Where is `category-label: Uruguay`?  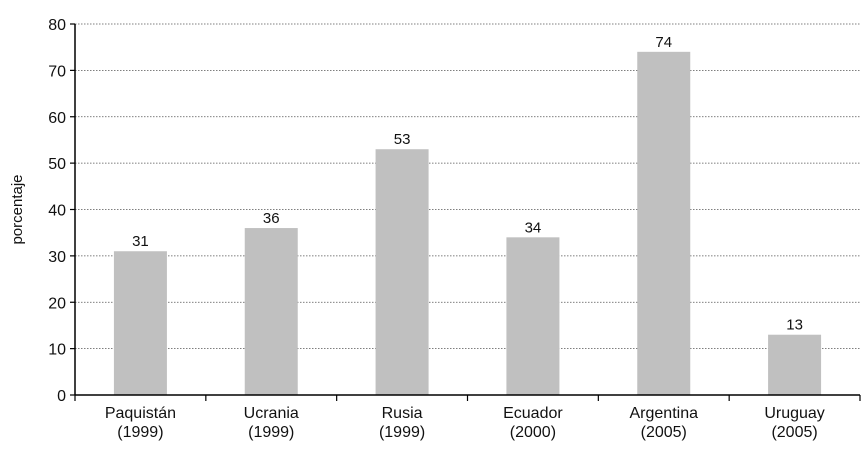 category-label: Uruguay is located at coordinates (794, 413).